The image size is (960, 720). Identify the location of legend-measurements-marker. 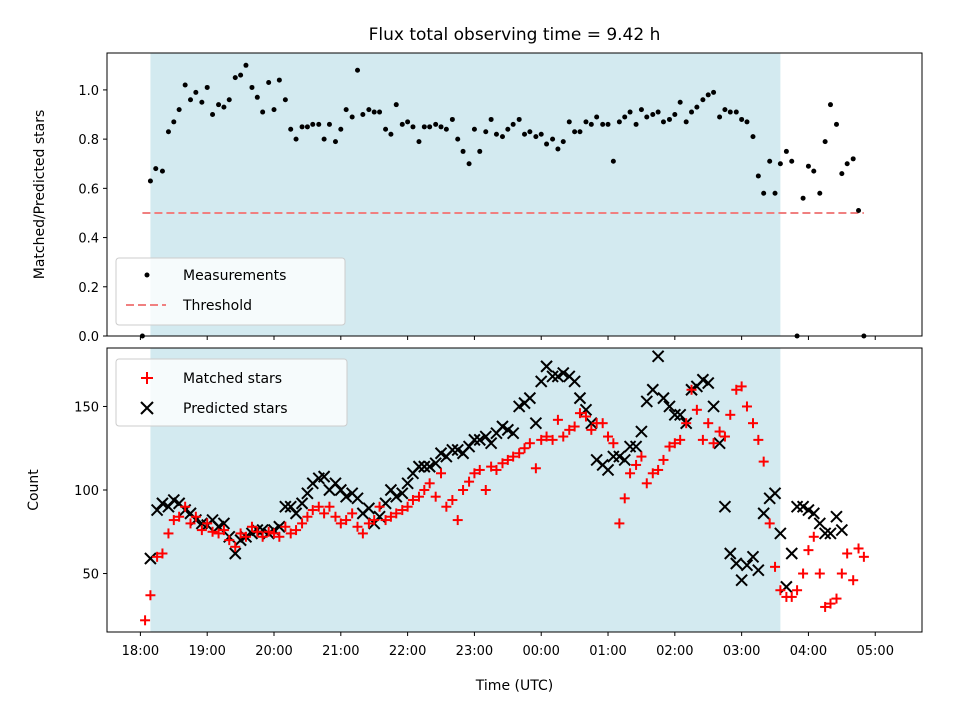
(147, 275).